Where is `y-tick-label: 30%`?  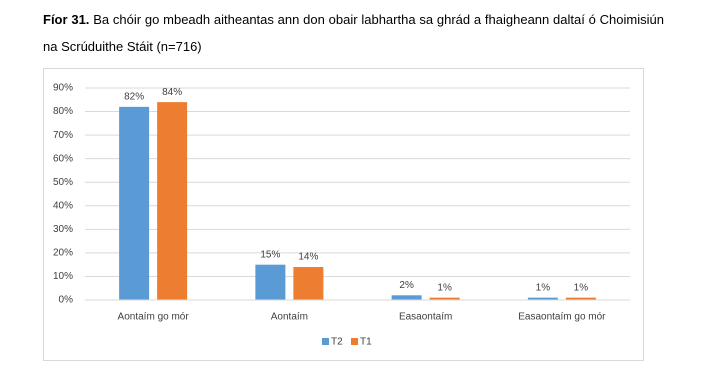
y-tick-label: 30% is located at coordinates (63, 229).